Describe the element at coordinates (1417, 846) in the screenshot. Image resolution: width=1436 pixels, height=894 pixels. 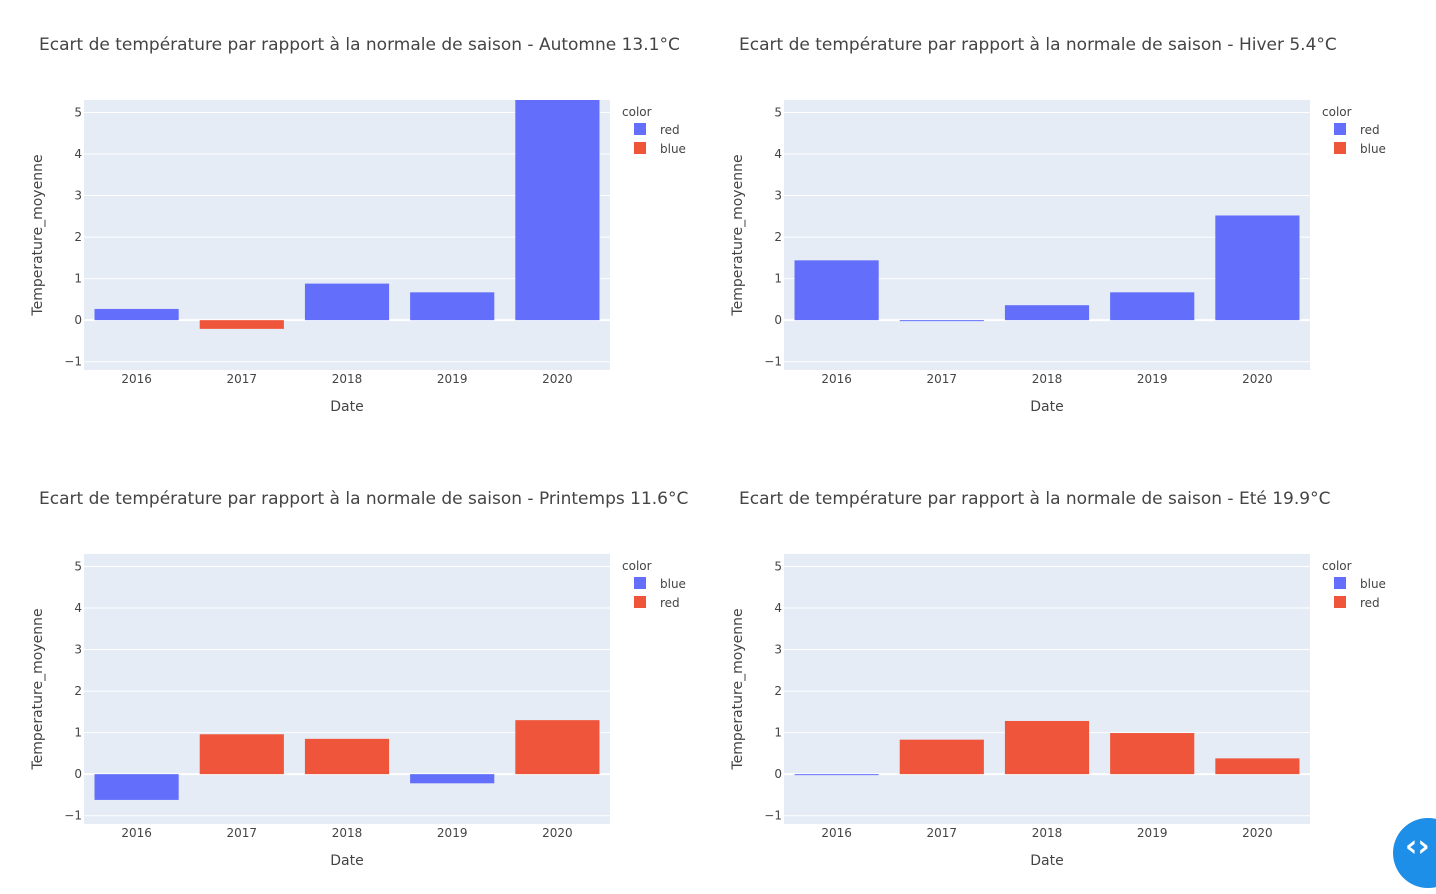
I see `code-chevrons-icon: ‹›` at that location.